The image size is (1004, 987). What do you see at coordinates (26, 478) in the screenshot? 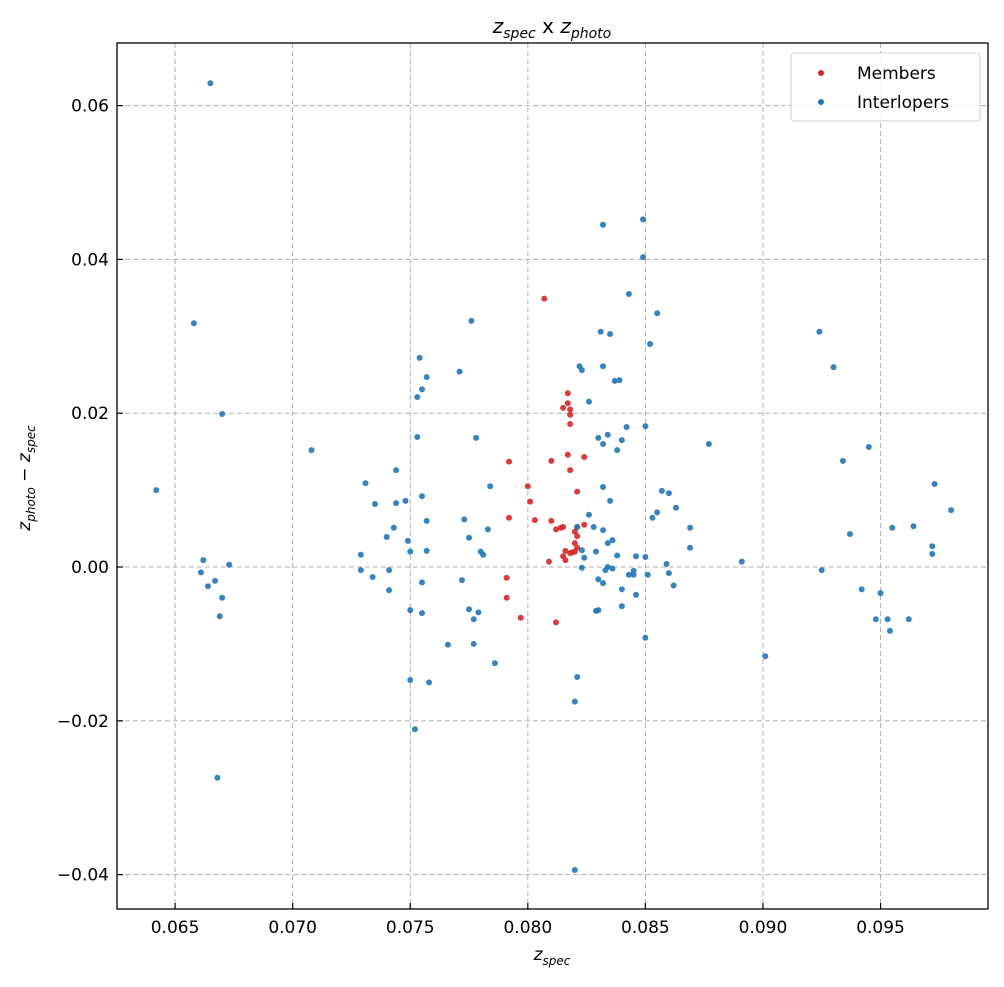
I see `y-axis-label: zphoto − zspec` at bounding box center [26, 478].